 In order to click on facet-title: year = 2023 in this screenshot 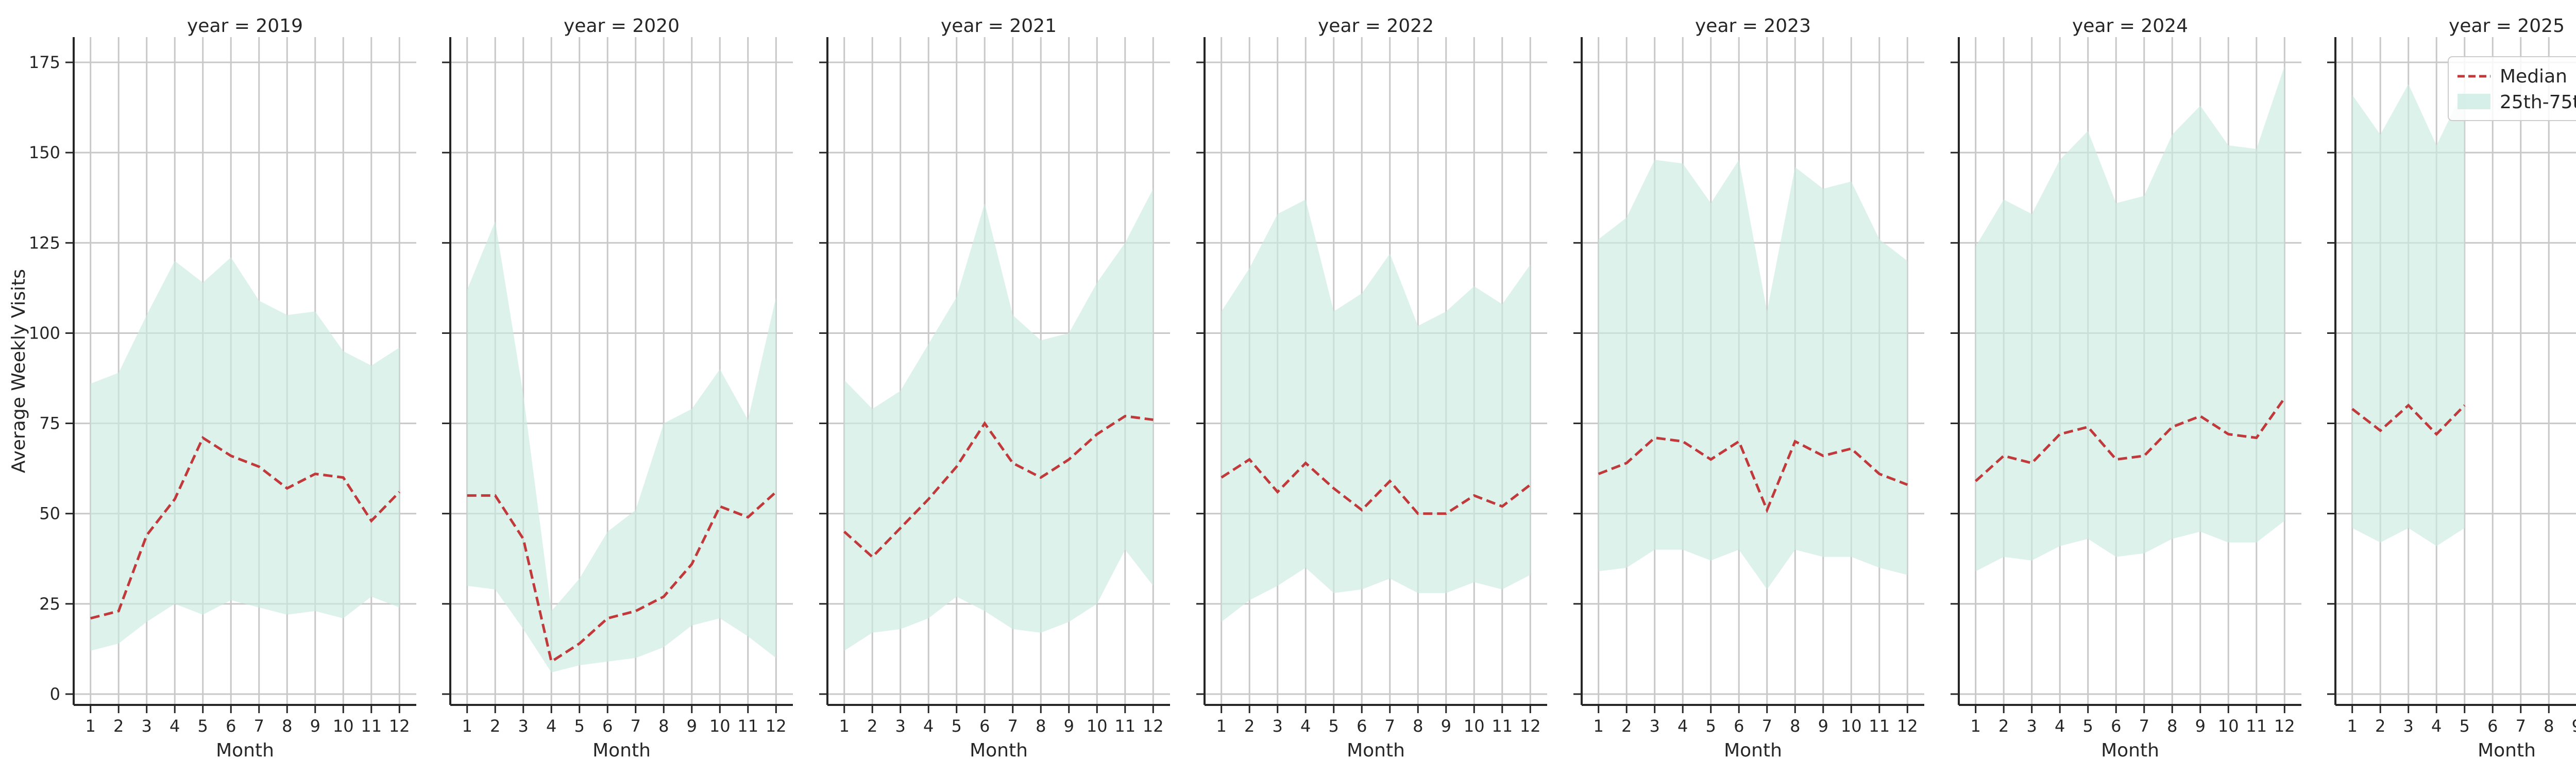, I will do `click(1753, 26)`.